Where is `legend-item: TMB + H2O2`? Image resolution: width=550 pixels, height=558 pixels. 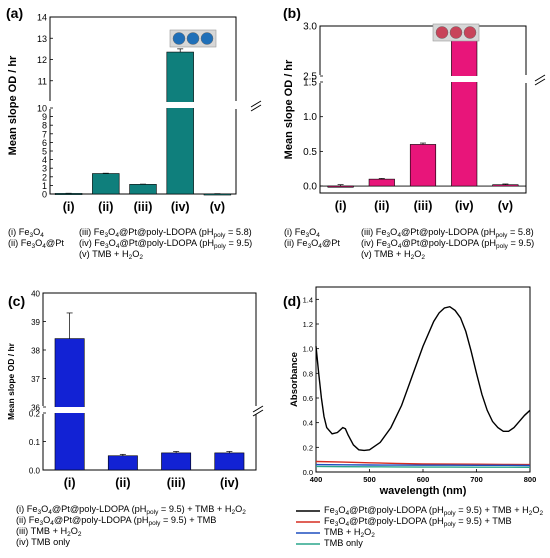
legend-item: TMB + H2O2 is located at coordinates (349, 533).